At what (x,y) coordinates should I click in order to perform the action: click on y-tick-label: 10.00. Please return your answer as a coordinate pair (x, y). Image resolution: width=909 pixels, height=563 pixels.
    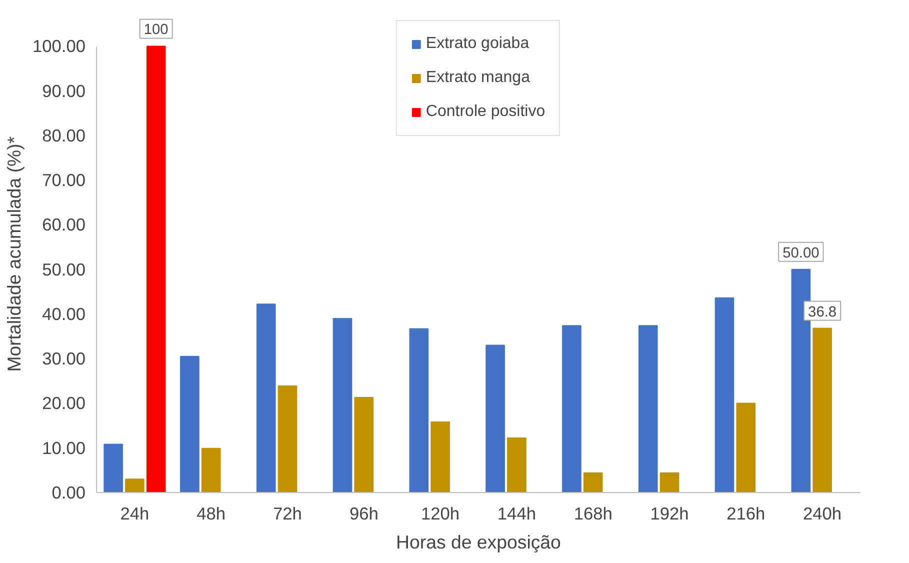
    Looking at the image, I should click on (64, 448).